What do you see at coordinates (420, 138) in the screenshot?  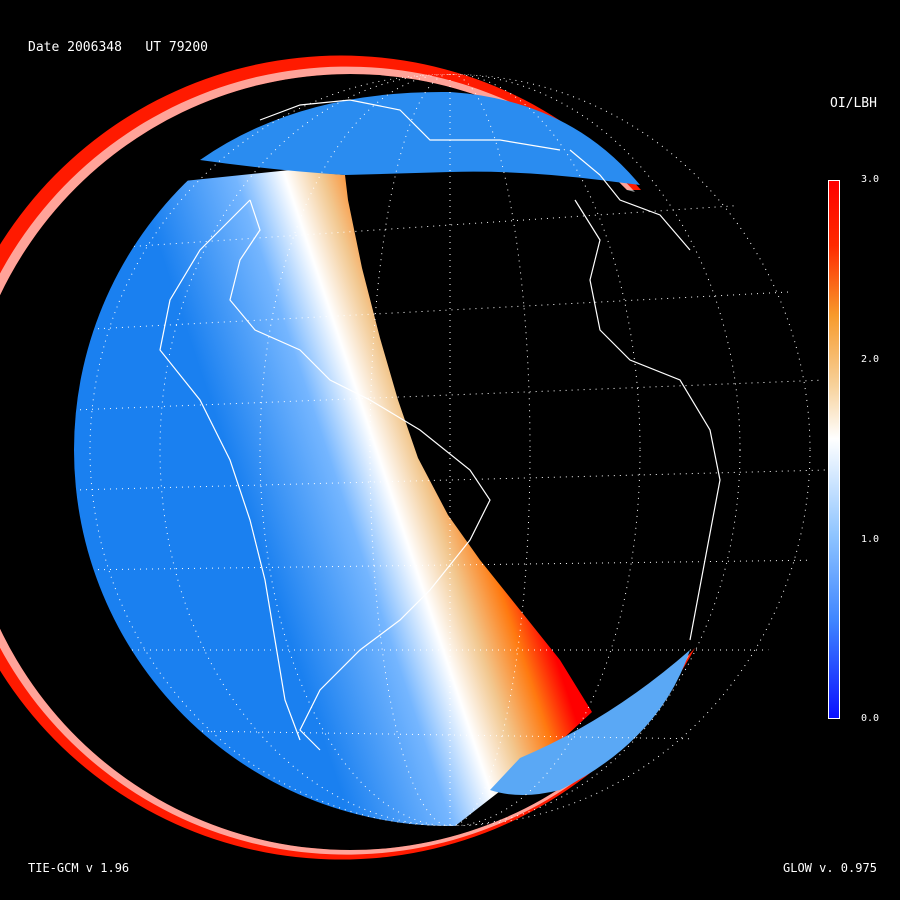 I see `north-polar-band` at bounding box center [420, 138].